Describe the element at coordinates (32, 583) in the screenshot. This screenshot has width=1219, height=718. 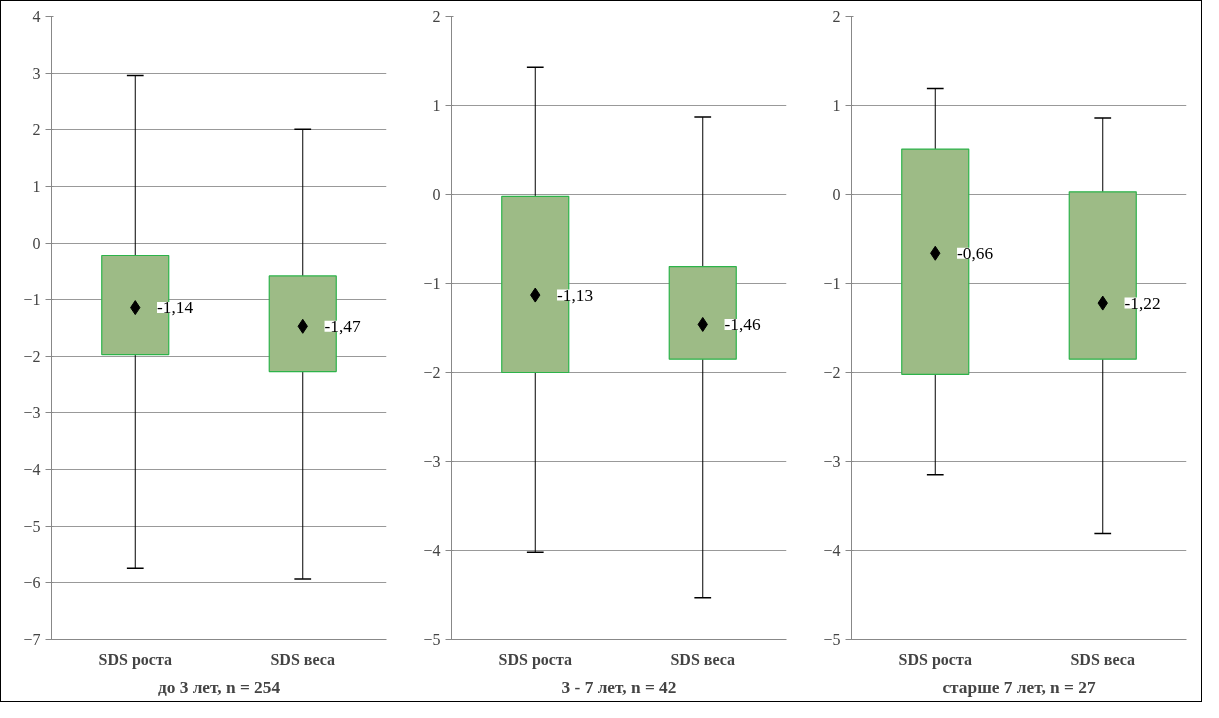
I see `y-tick-label: −6` at that location.